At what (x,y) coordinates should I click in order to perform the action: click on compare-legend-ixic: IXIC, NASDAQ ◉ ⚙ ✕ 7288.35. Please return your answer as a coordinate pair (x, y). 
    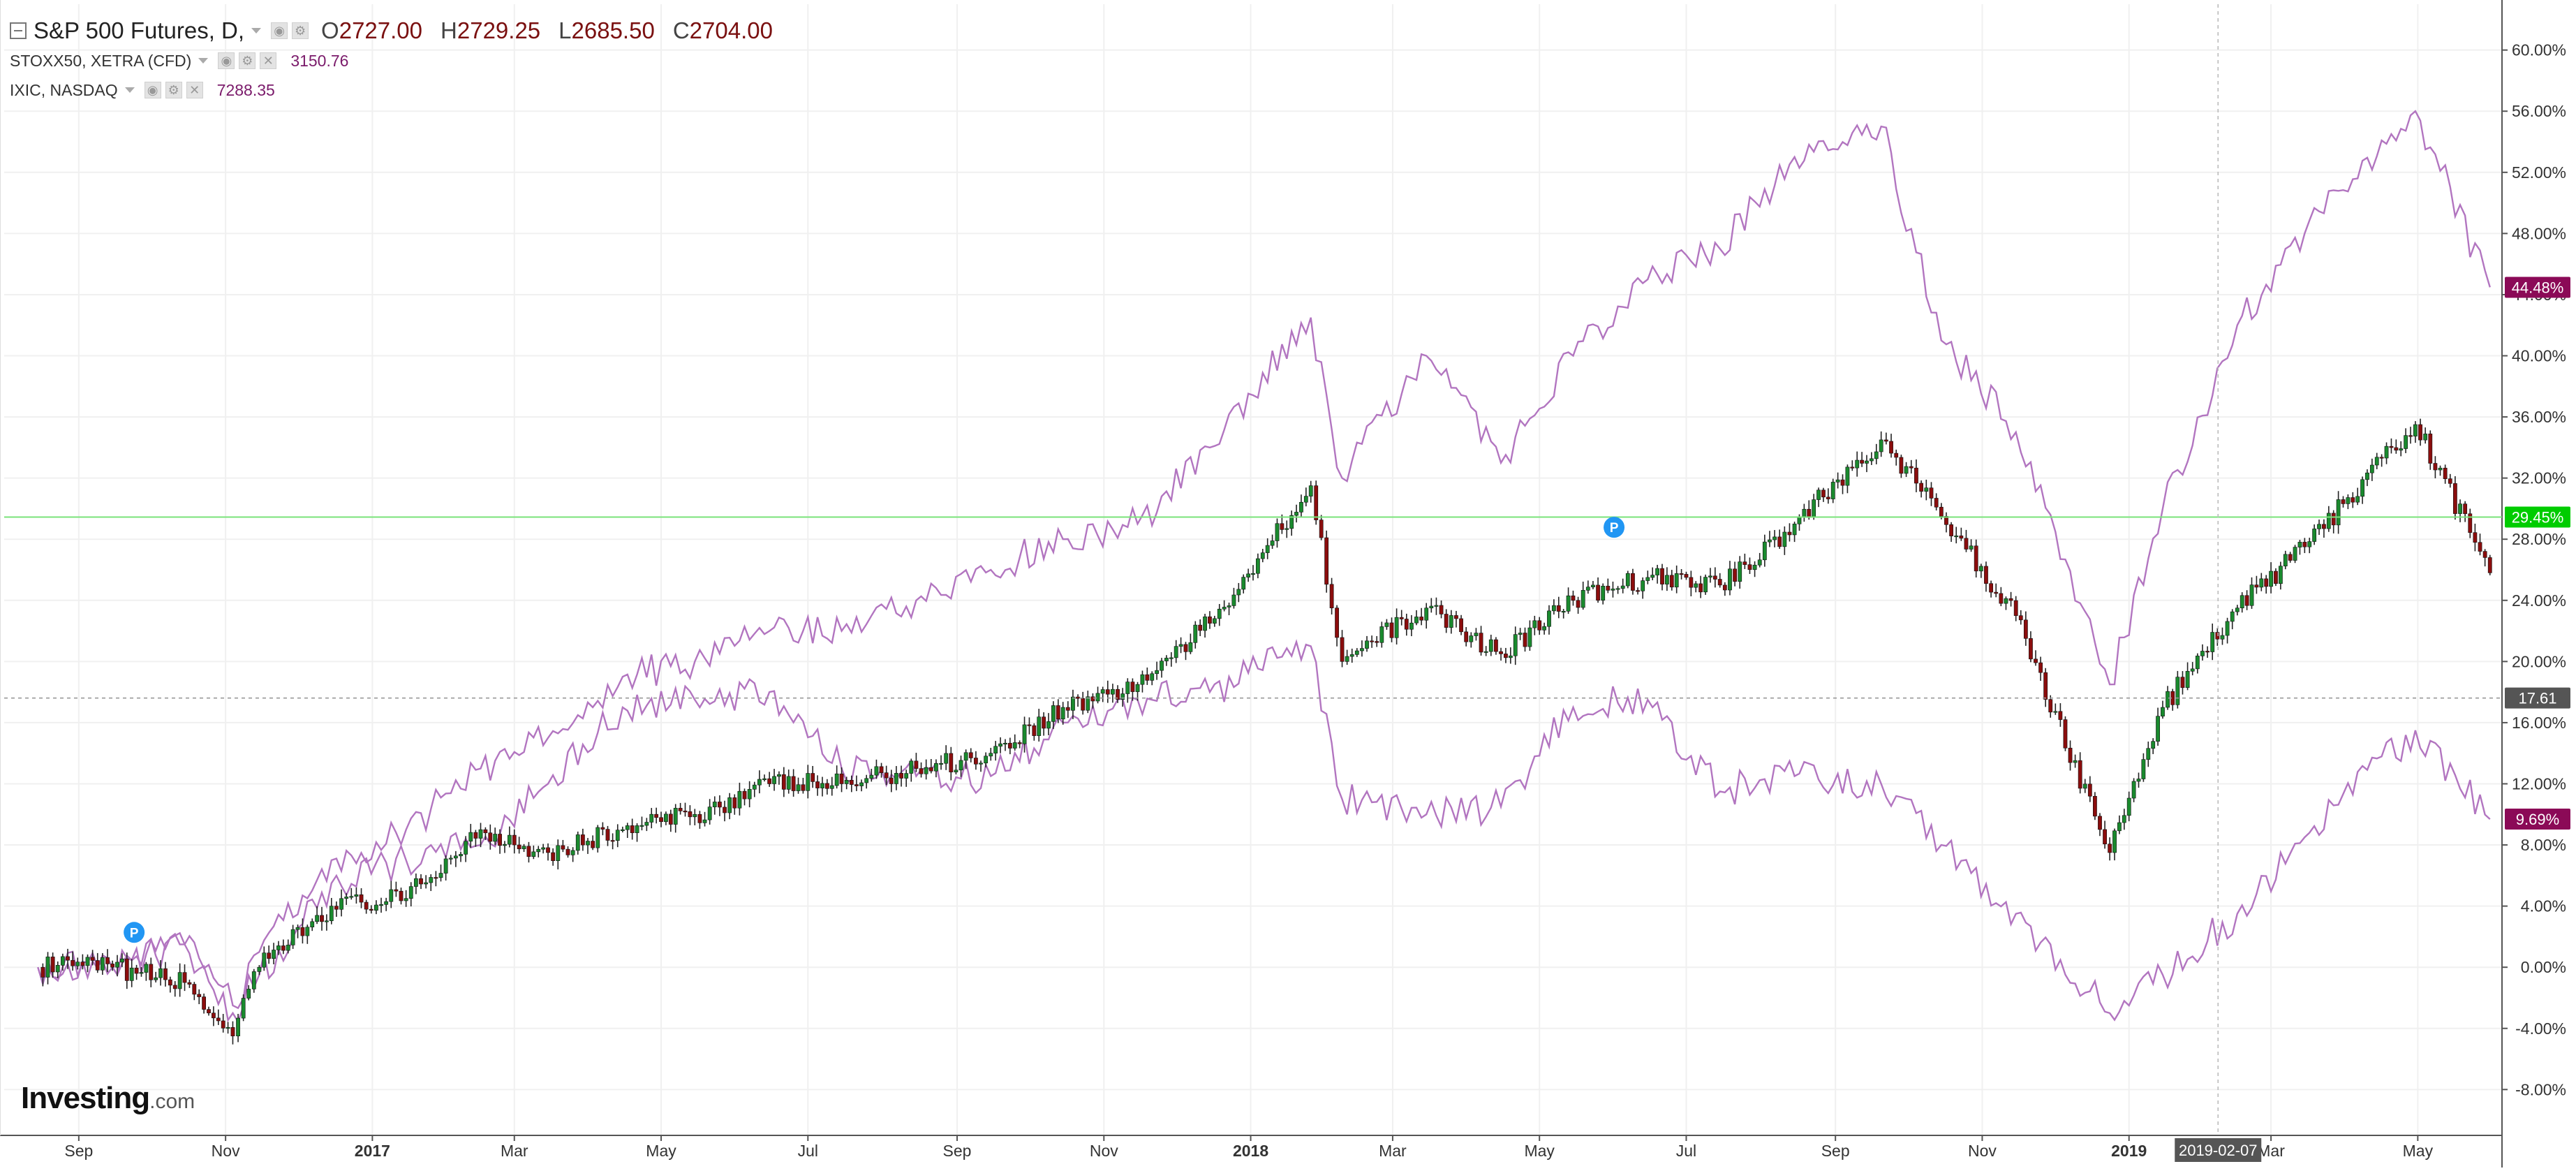
    Looking at the image, I should click on (396, 90).